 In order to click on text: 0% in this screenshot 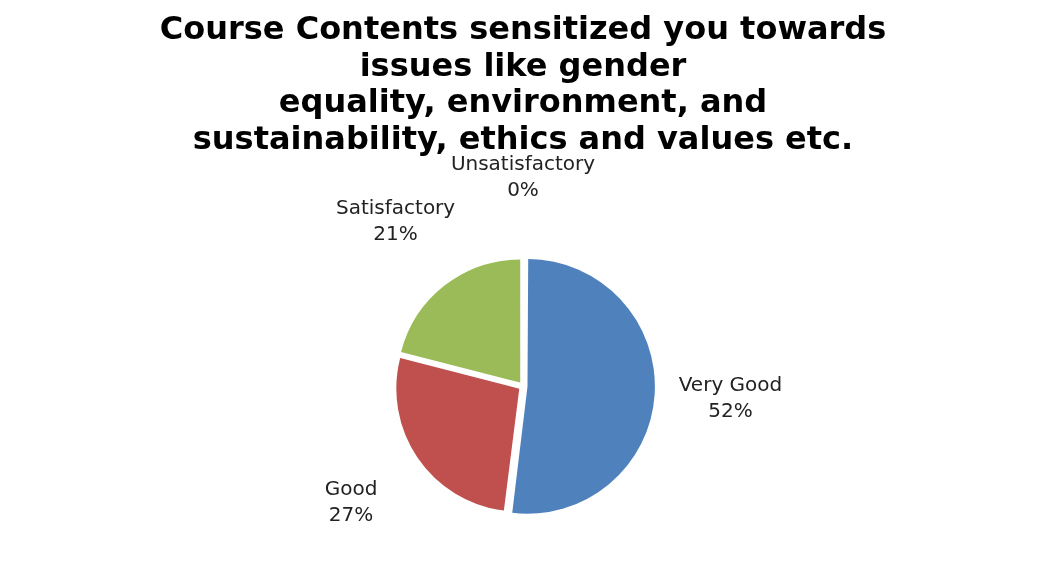, I will do `click(523, 189)`.